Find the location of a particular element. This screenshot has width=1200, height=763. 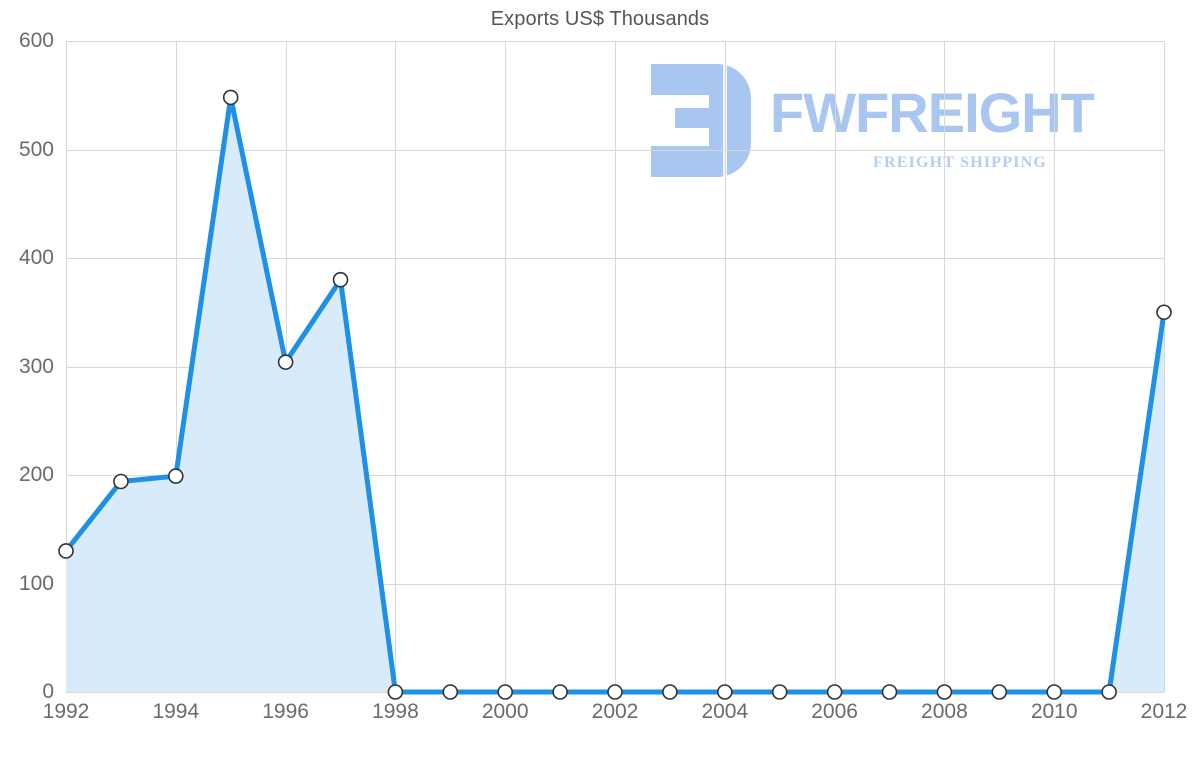

x-axis-tick-label: 2000 is located at coordinates (505, 711).